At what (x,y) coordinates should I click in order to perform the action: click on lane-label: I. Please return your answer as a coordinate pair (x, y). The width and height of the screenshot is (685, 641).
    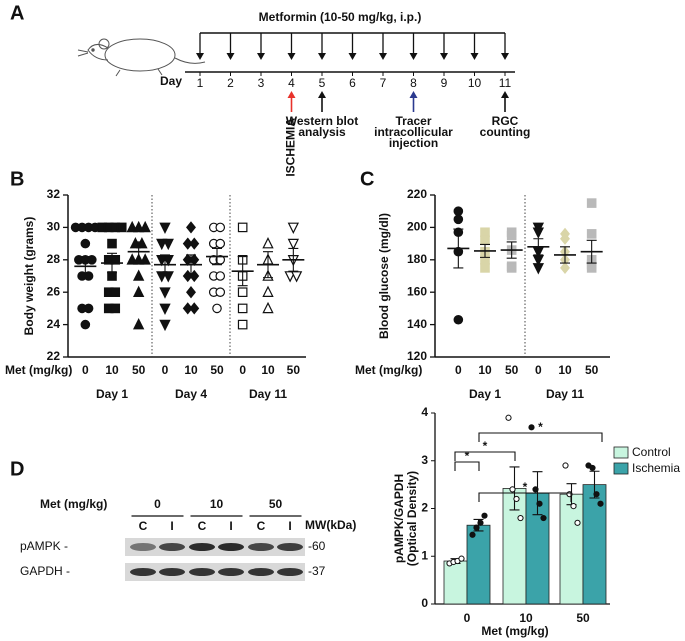
    Looking at the image, I should click on (289, 526).